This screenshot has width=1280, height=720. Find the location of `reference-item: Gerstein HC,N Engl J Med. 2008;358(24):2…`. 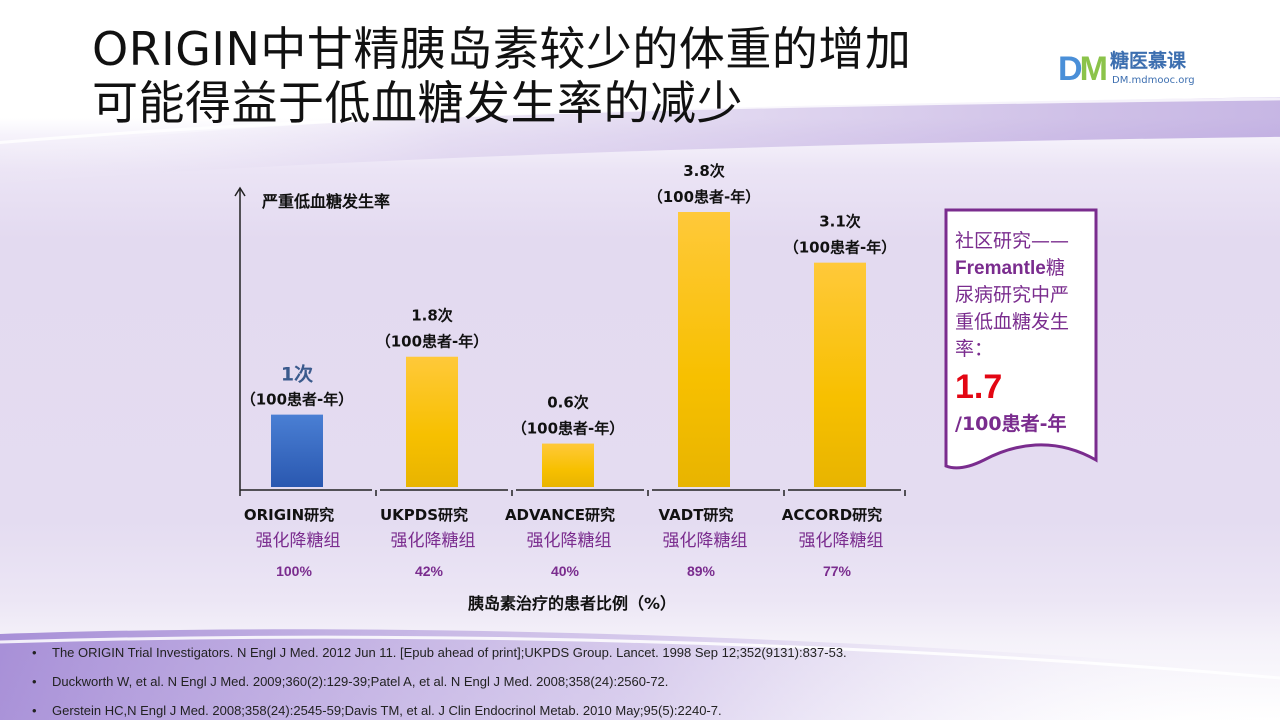

reference-item: Gerstein HC,N Engl J Med. 2008;358(24):2… is located at coordinates (642, 708).